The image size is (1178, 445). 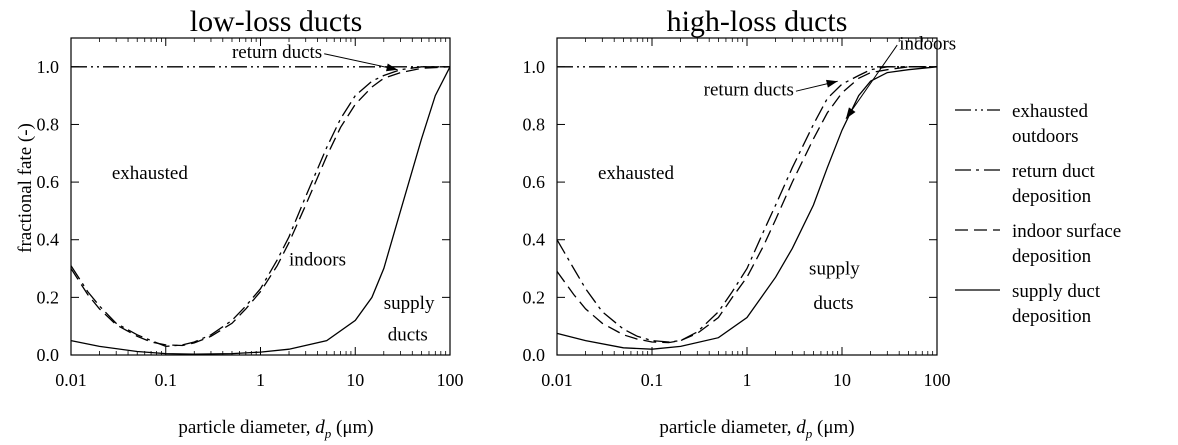 I want to click on chart-title: low-loss ducts, so click(x=276, y=21).